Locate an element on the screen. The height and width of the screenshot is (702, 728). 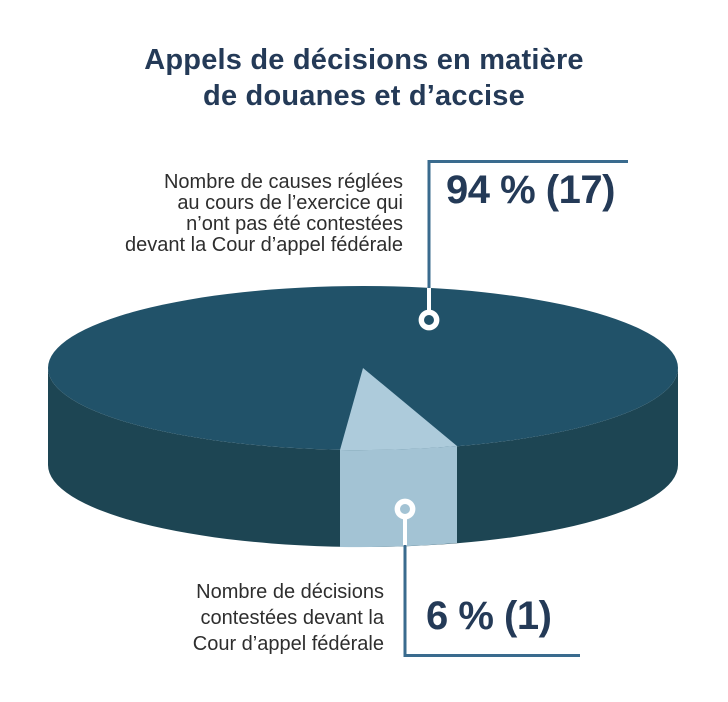
callout-marker-bottom-icon is located at coordinates (405, 509).